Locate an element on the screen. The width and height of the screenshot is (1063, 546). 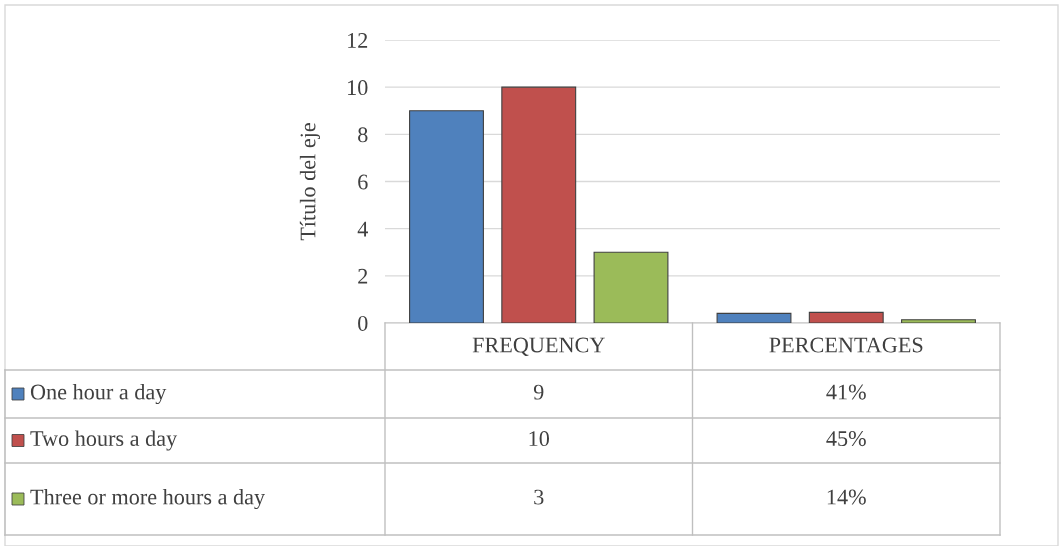
data-label: 14% is located at coordinates (846, 497).